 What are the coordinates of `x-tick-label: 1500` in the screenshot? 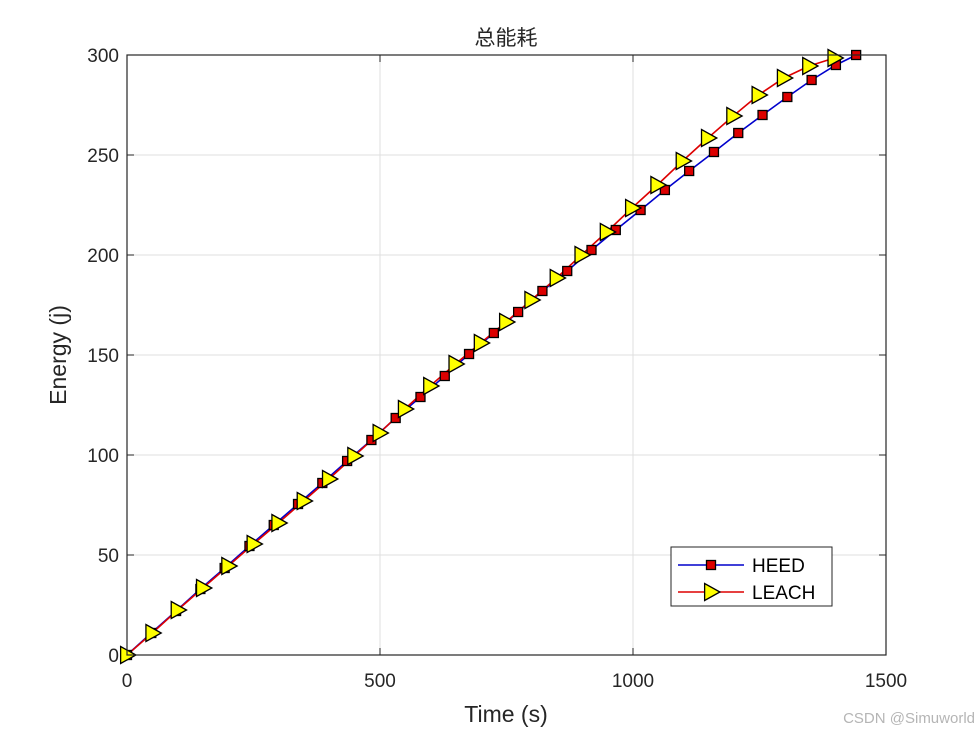 It's located at (886, 681).